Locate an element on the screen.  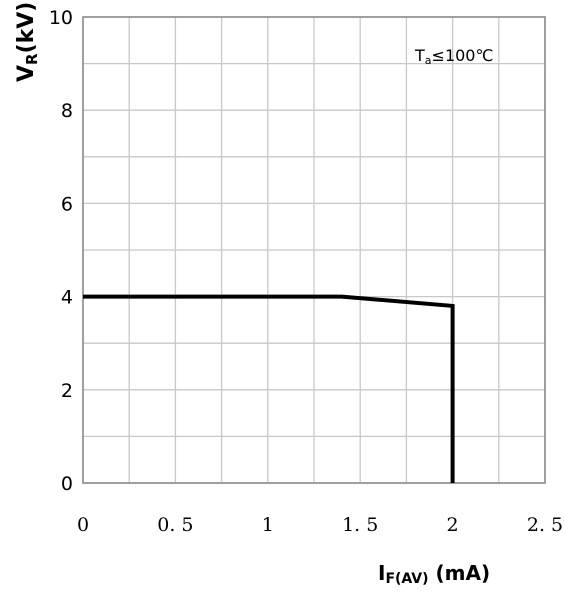
temperature-annotation: Ta≤100℃ is located at coordinates (453, 56).